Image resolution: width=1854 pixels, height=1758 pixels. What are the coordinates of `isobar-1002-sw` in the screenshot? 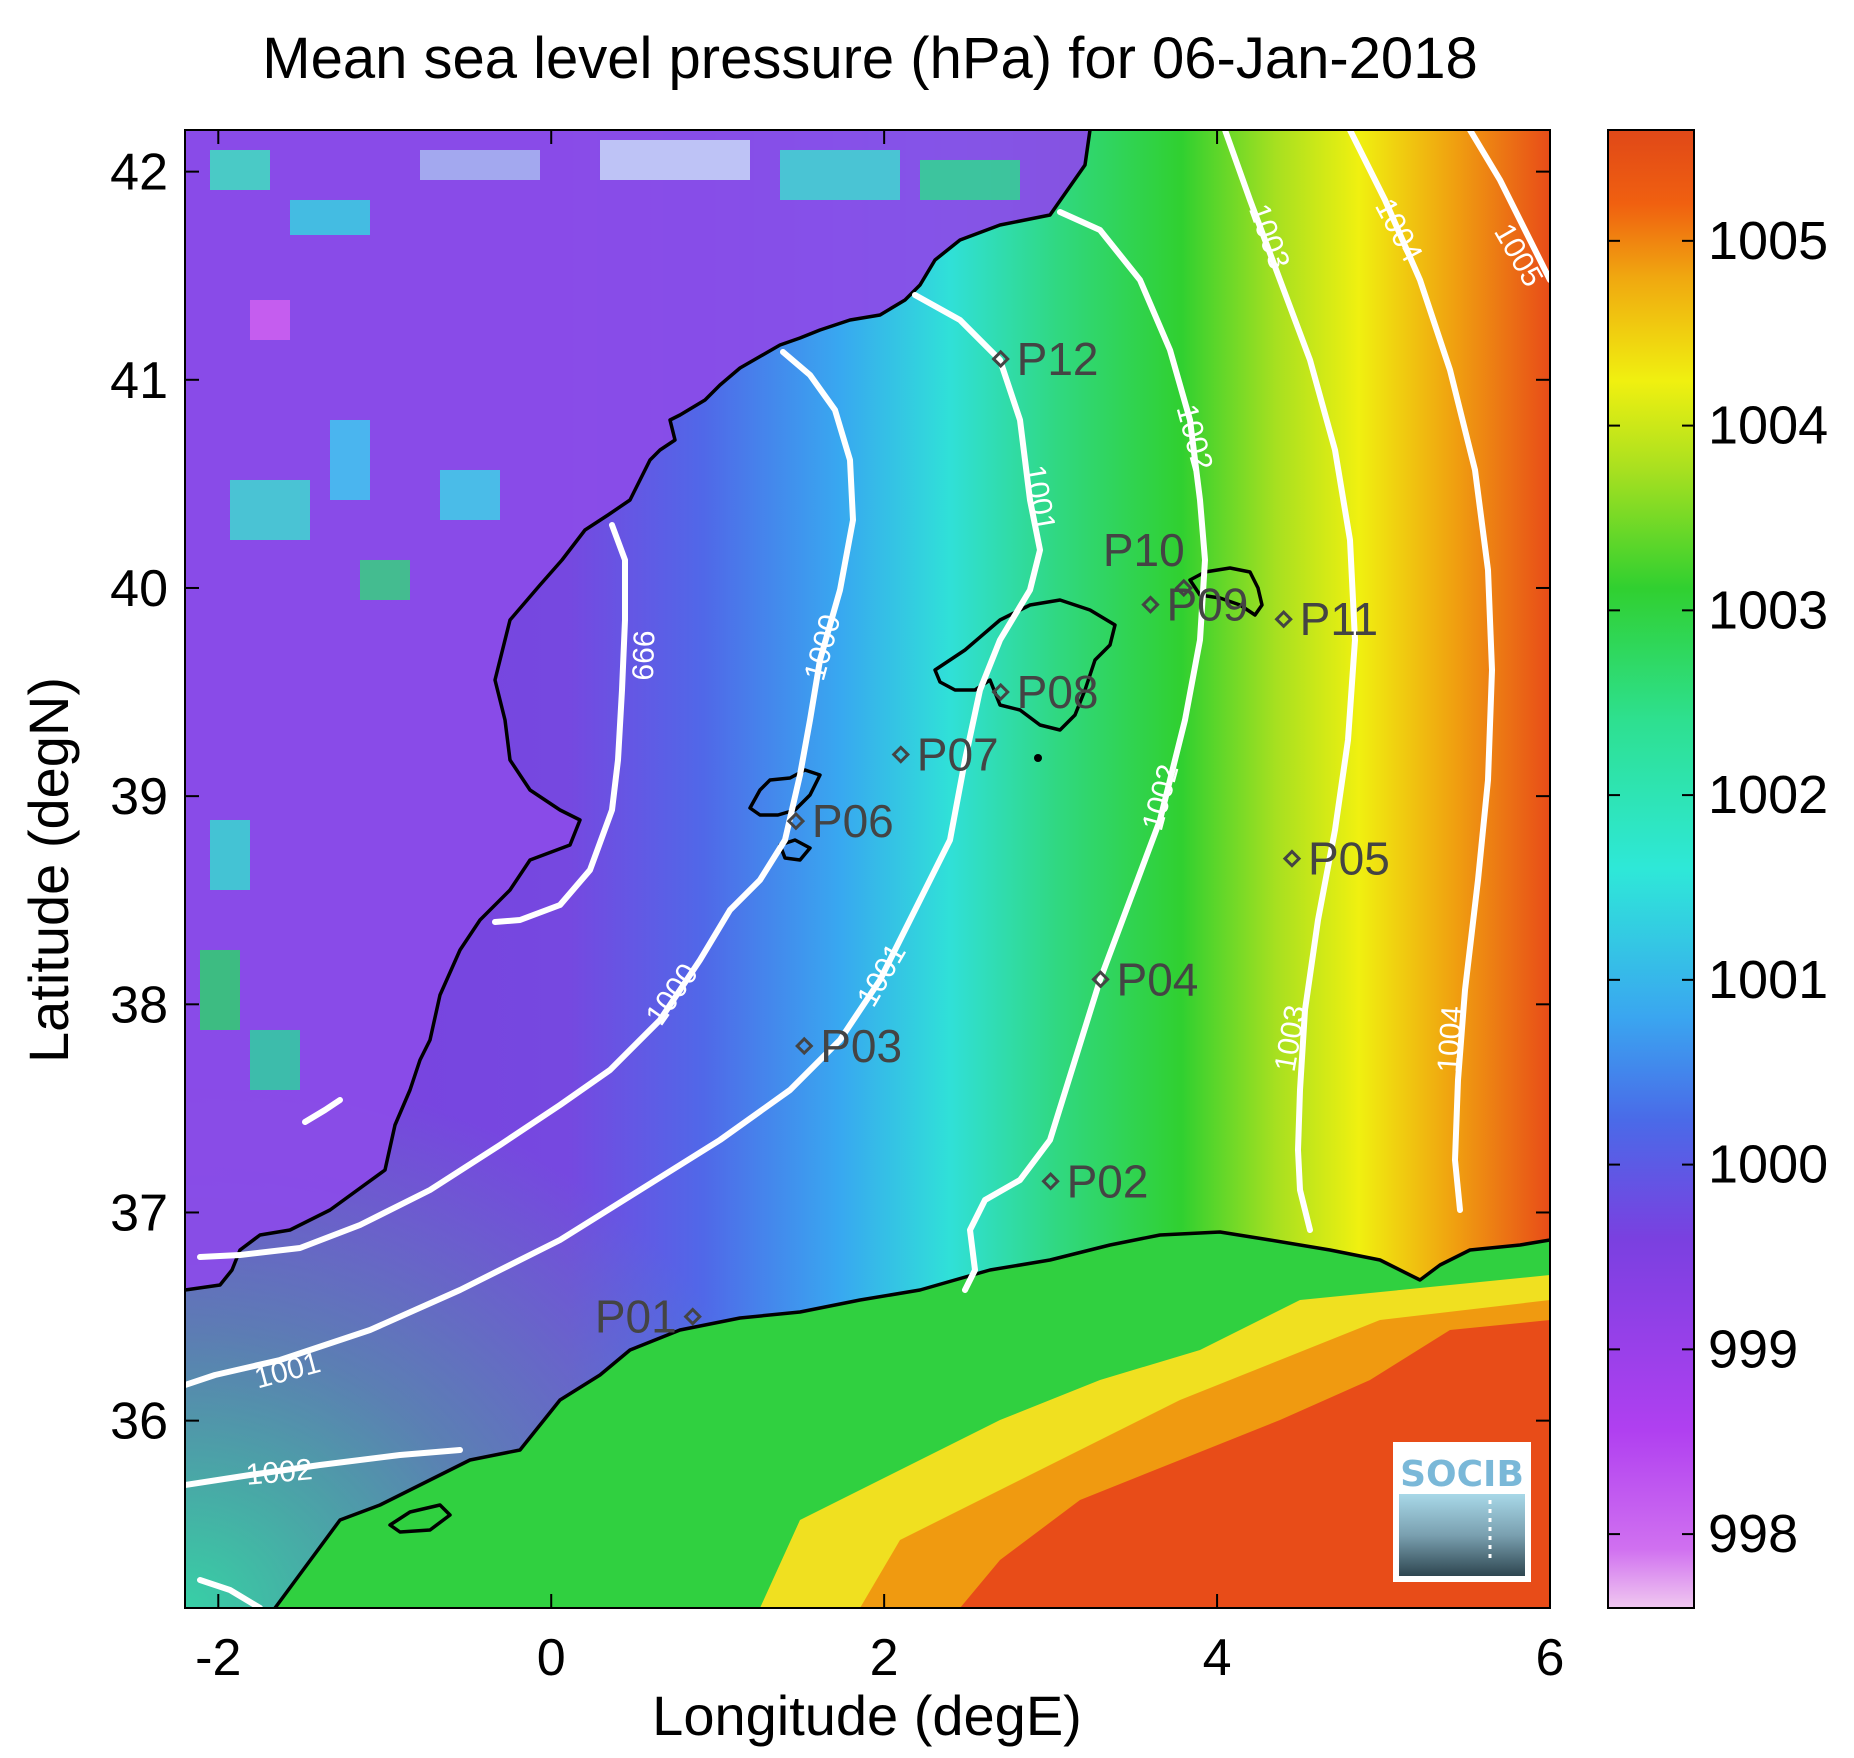 It's located at (324, 1467).